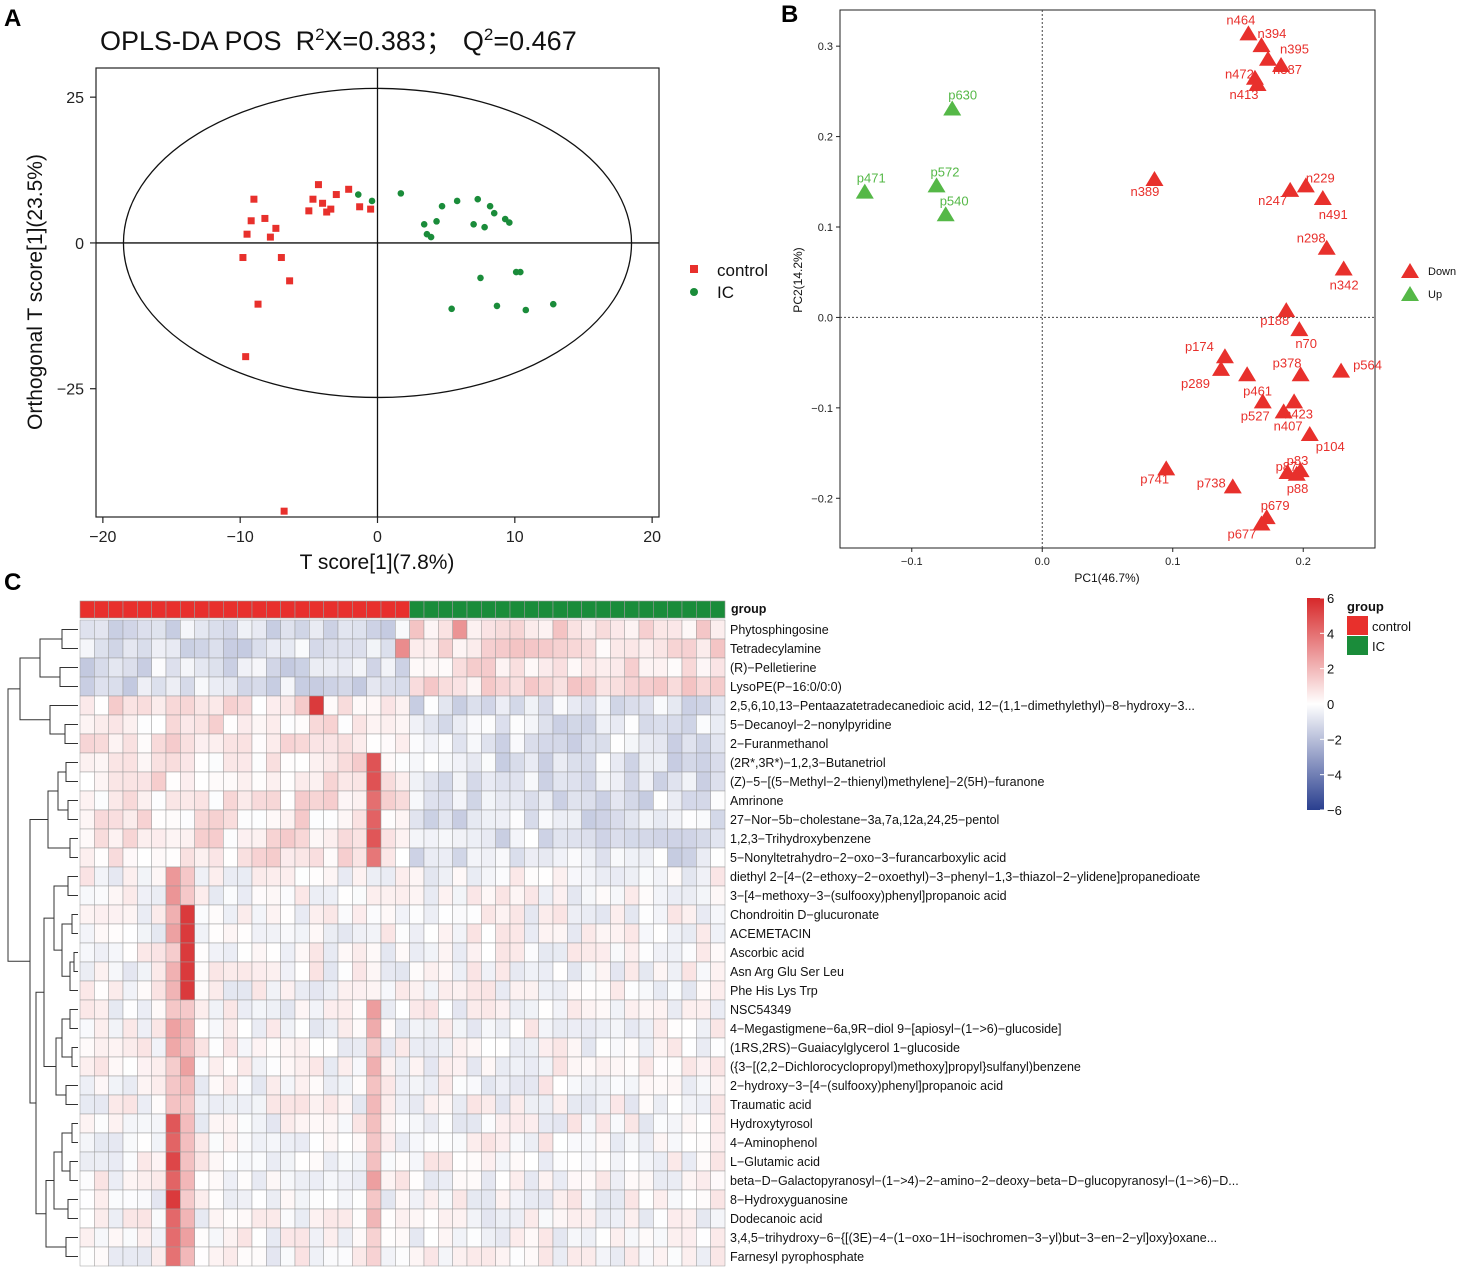  Describe the element at coordinates (144, 609) in the screenshot. I see `group-cell-control` at that location.